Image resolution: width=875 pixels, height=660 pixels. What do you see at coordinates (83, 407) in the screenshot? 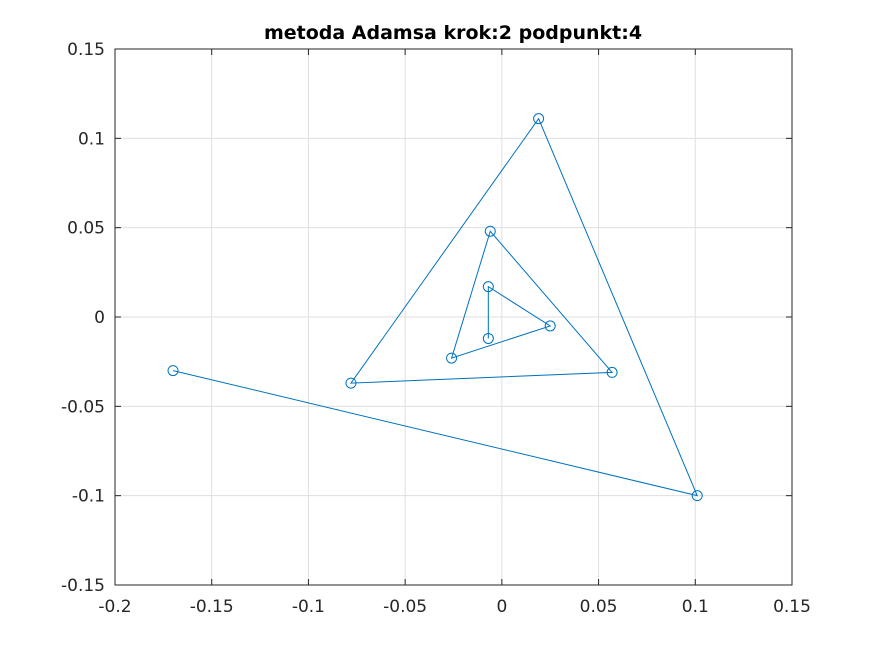
I see `y-tick-label: -0.05` at bounding box center [83, 407].